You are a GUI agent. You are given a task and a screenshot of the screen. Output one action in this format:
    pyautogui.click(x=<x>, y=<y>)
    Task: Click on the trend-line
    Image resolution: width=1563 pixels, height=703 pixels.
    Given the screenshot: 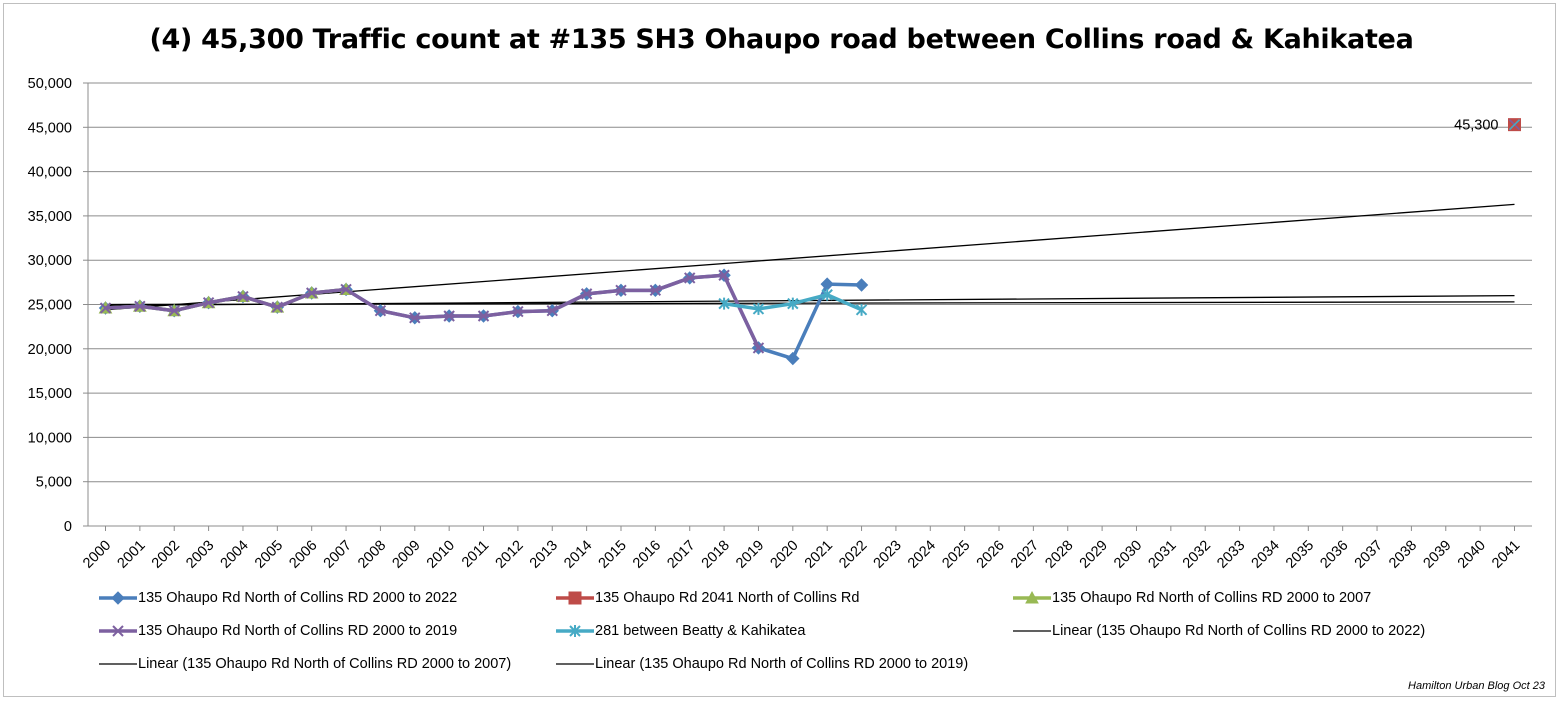 What is the action you would take?
    pyautogui.click(x=810, y=303)
    